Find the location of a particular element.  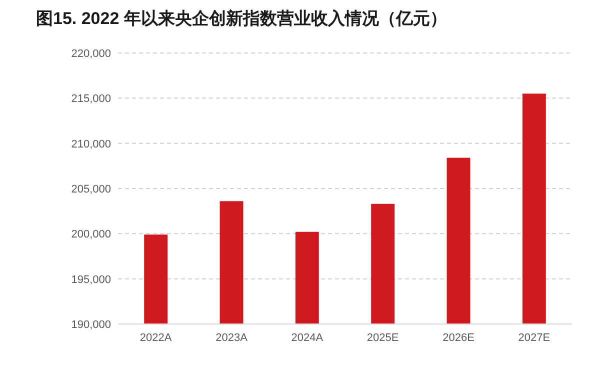

x-tick-label: 2027E is located at coordinates (534, 338).